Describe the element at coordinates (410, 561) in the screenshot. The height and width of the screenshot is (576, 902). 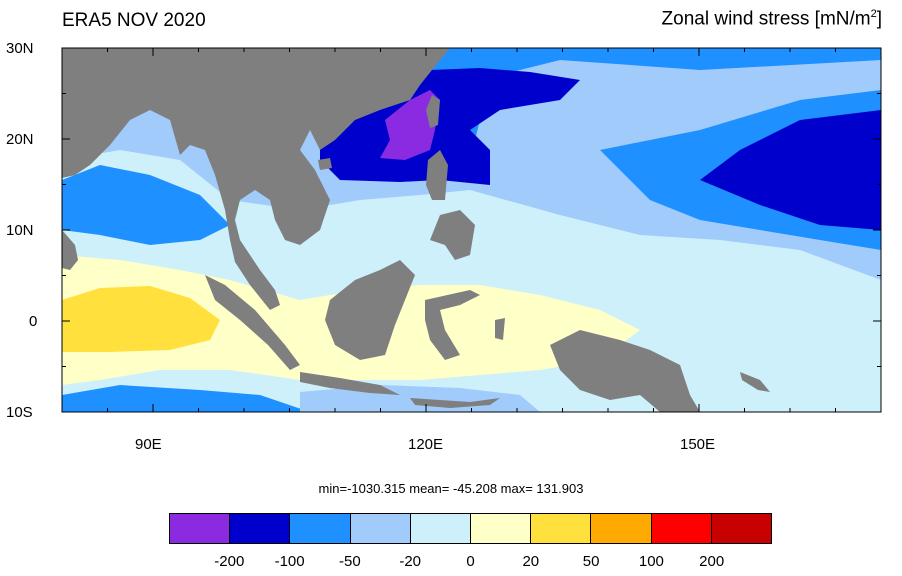
I see `colorbar-label: -20` at that location.